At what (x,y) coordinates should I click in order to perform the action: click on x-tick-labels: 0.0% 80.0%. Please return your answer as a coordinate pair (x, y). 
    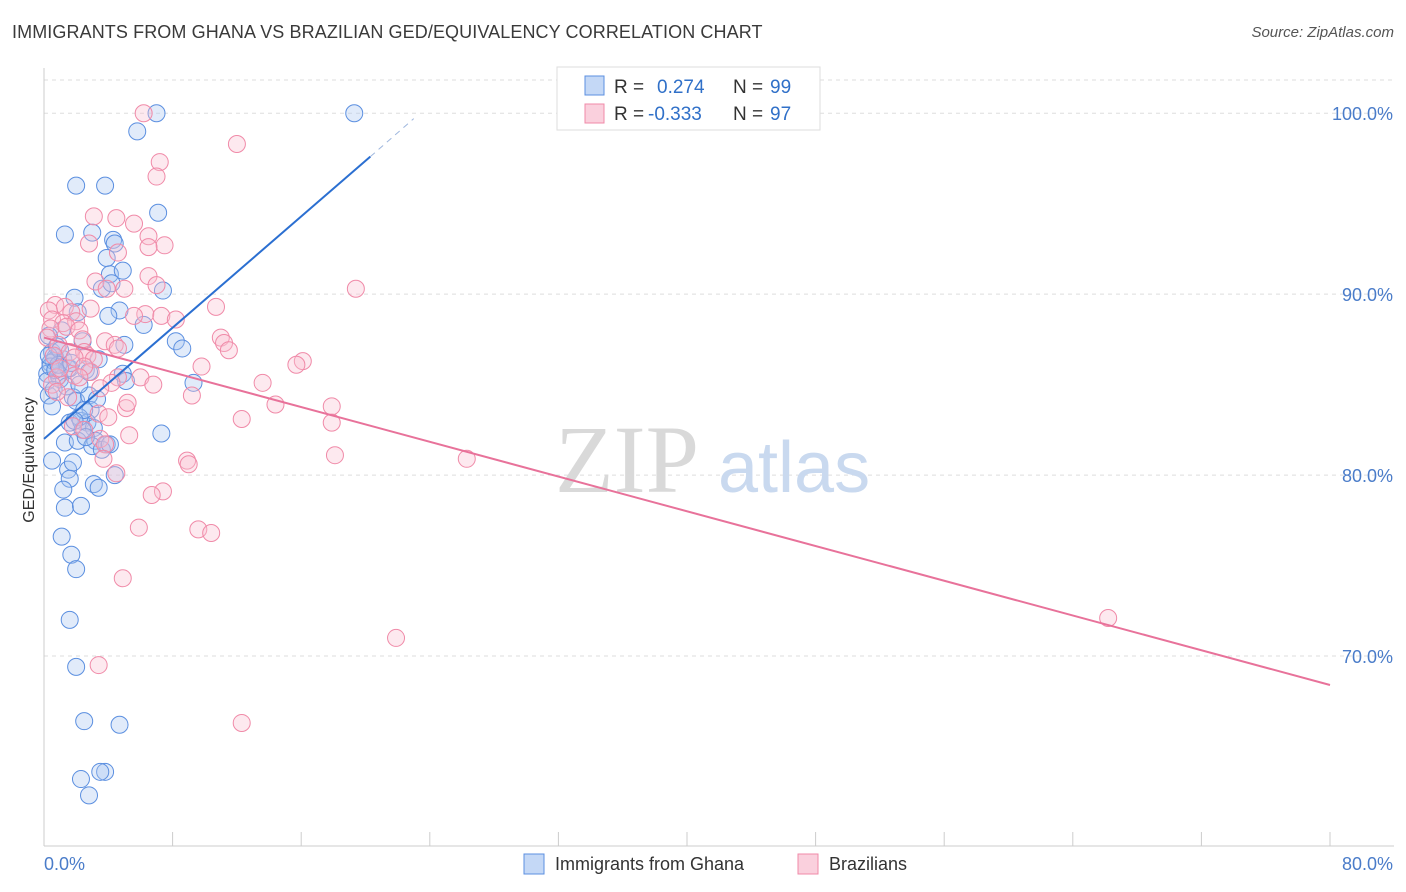
    Looking at the image, I should click on (718, 864).